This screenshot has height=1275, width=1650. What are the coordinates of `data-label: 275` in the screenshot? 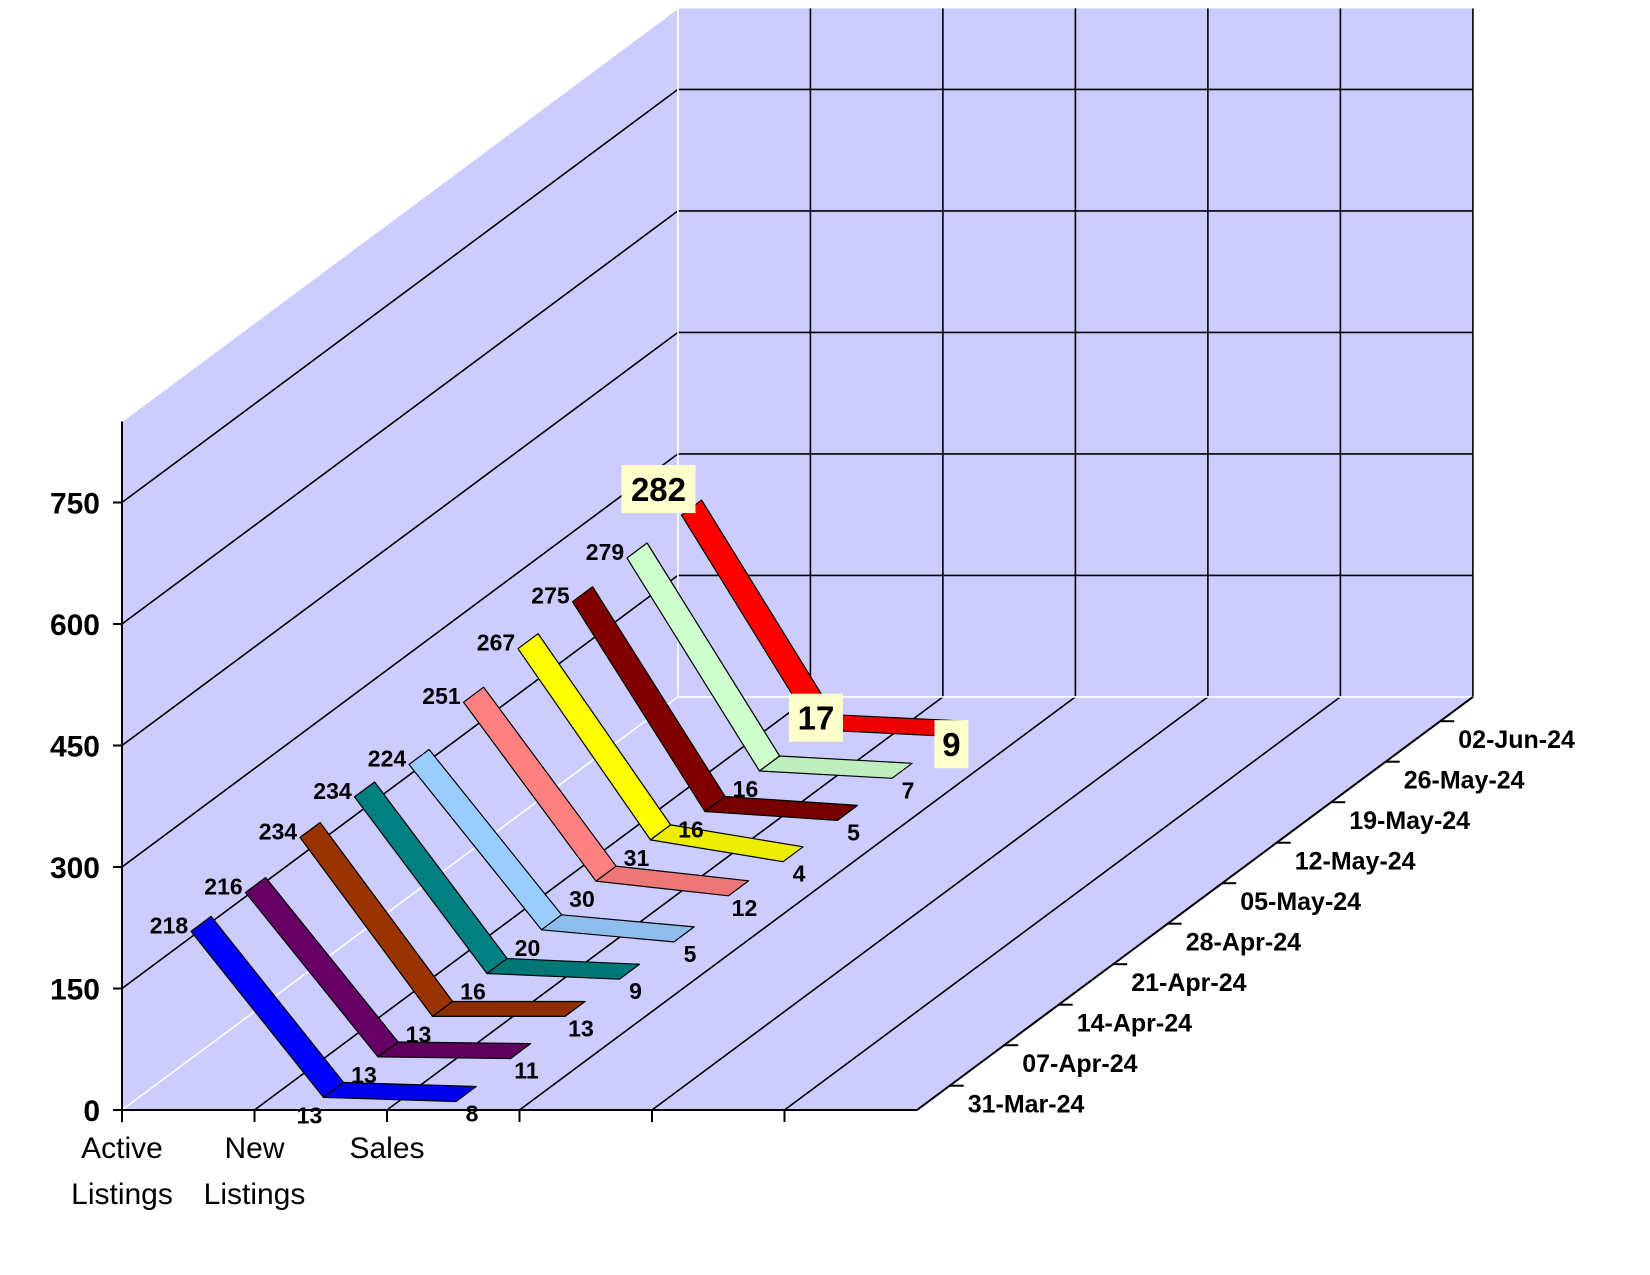 It's located at (550, 596).